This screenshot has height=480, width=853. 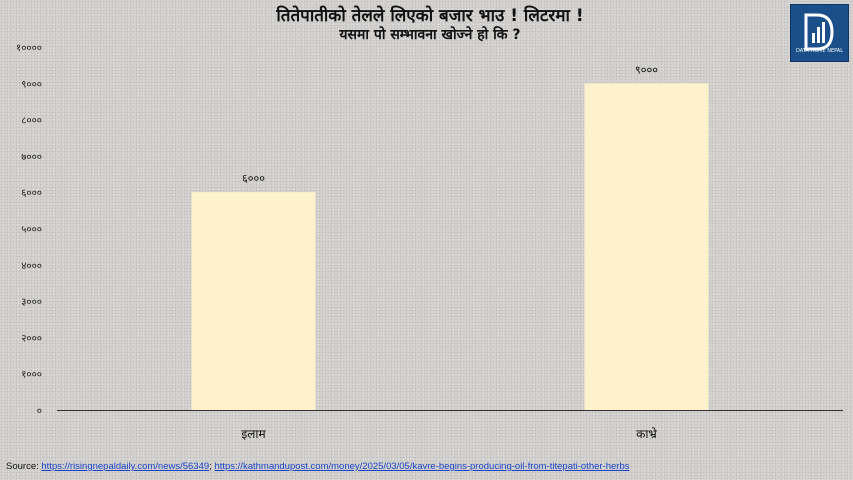 What do you see at coordinates (31, 266) in the screenshot?
I see `y-tick-label: ४०००` at bounding box center [31, 266].